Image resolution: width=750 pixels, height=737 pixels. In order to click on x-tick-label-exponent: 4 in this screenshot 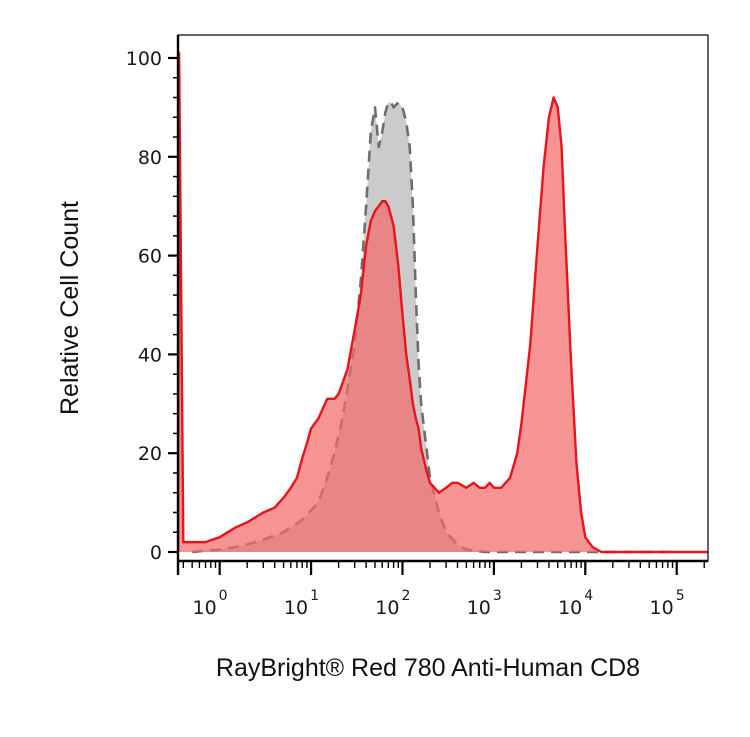, I will do `click(588, 596)`.